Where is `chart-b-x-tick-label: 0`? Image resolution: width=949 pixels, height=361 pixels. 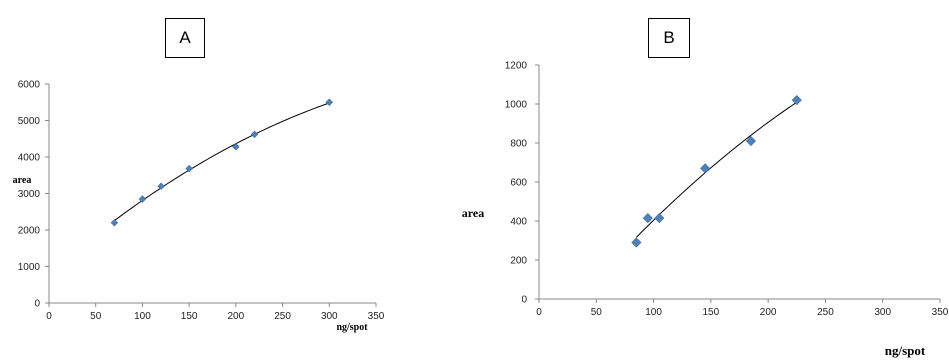 chart-b-x-tick-label: 0 is located at coordinates (539, 312).